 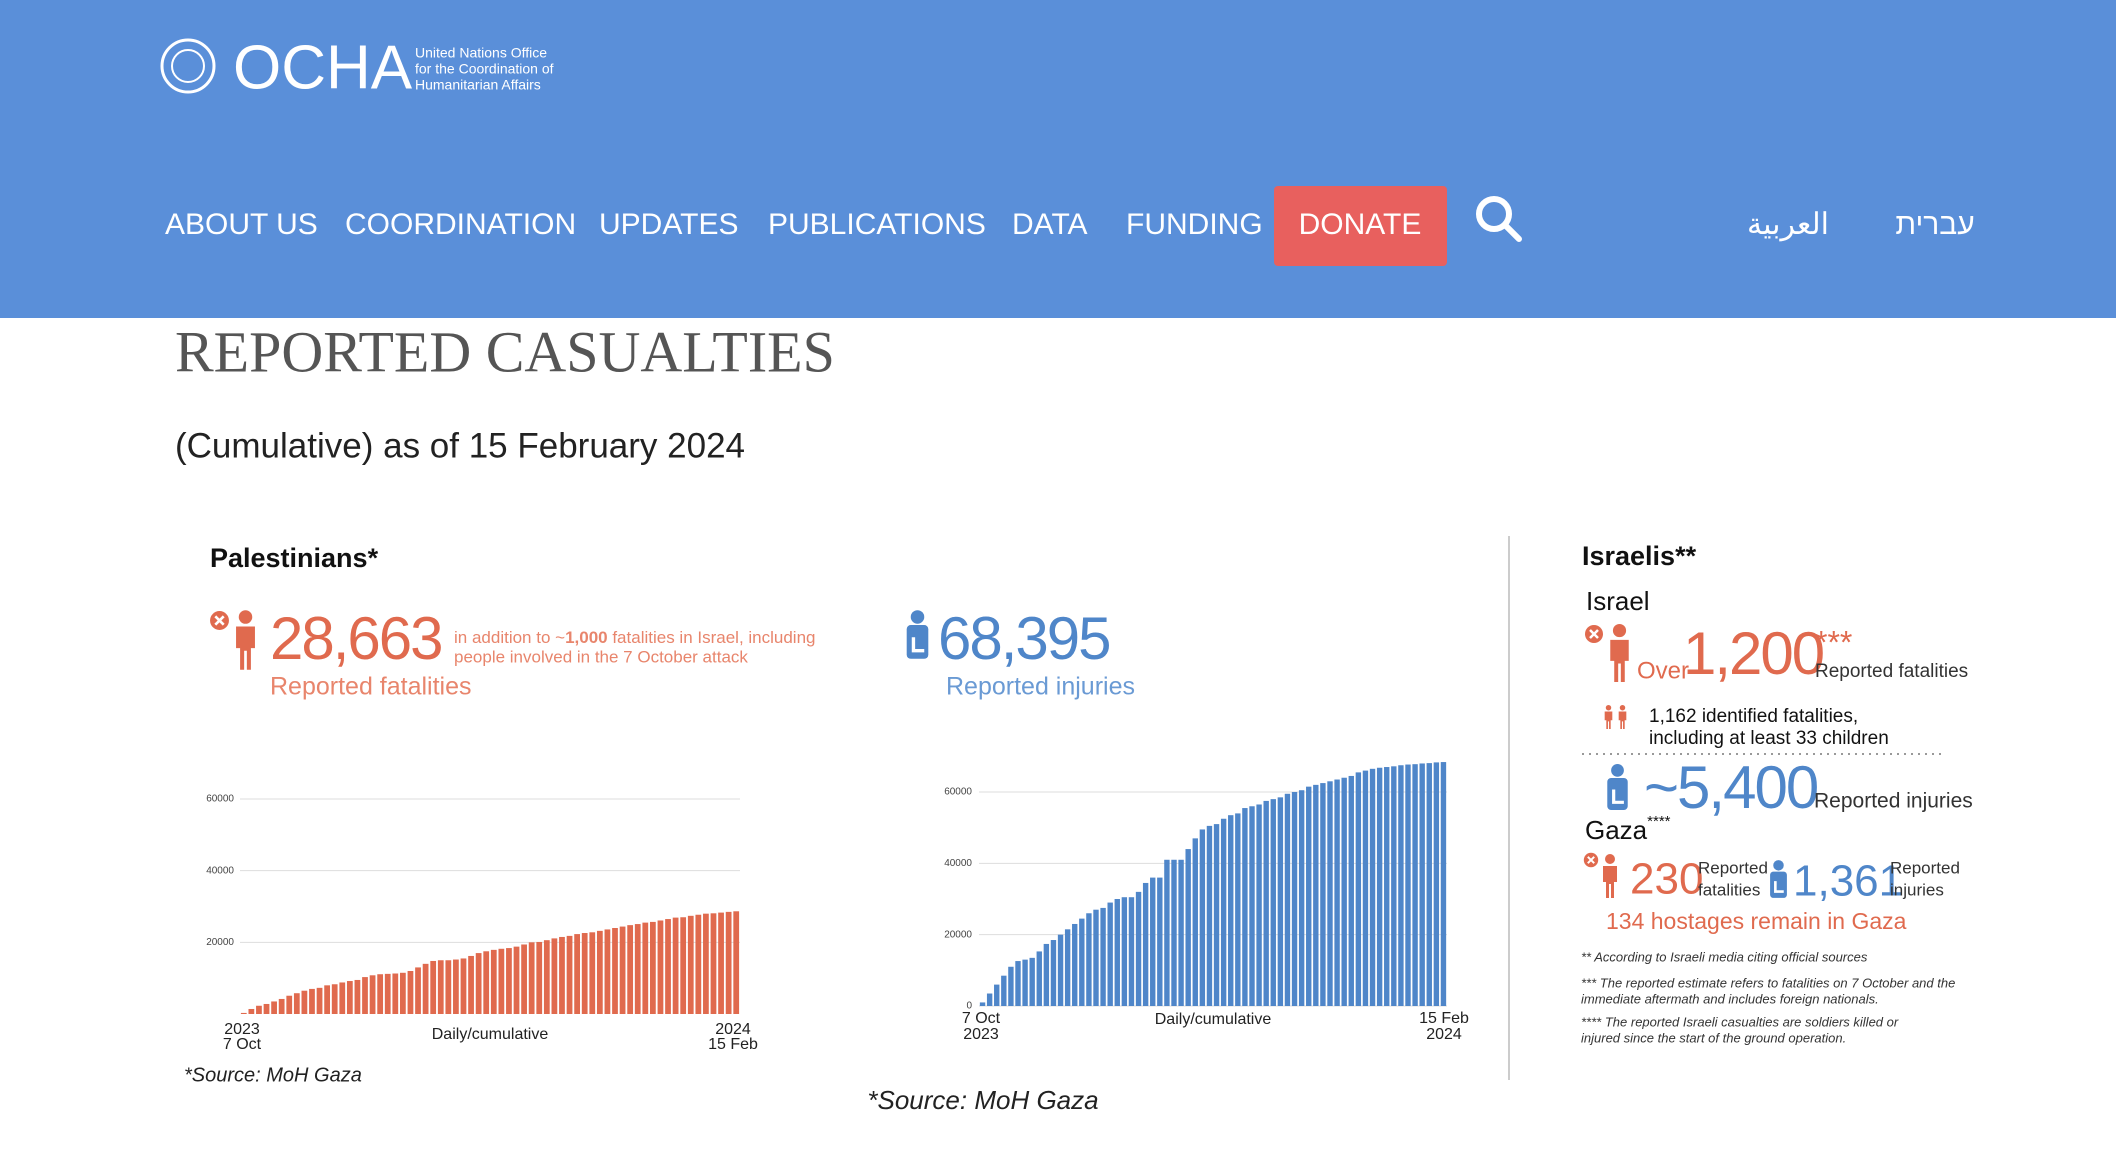 What do you see at coordinates (877, 224) in the screenshot?
I see `nav-link: PUBLICATIONS` at bounding box center [877, 224].